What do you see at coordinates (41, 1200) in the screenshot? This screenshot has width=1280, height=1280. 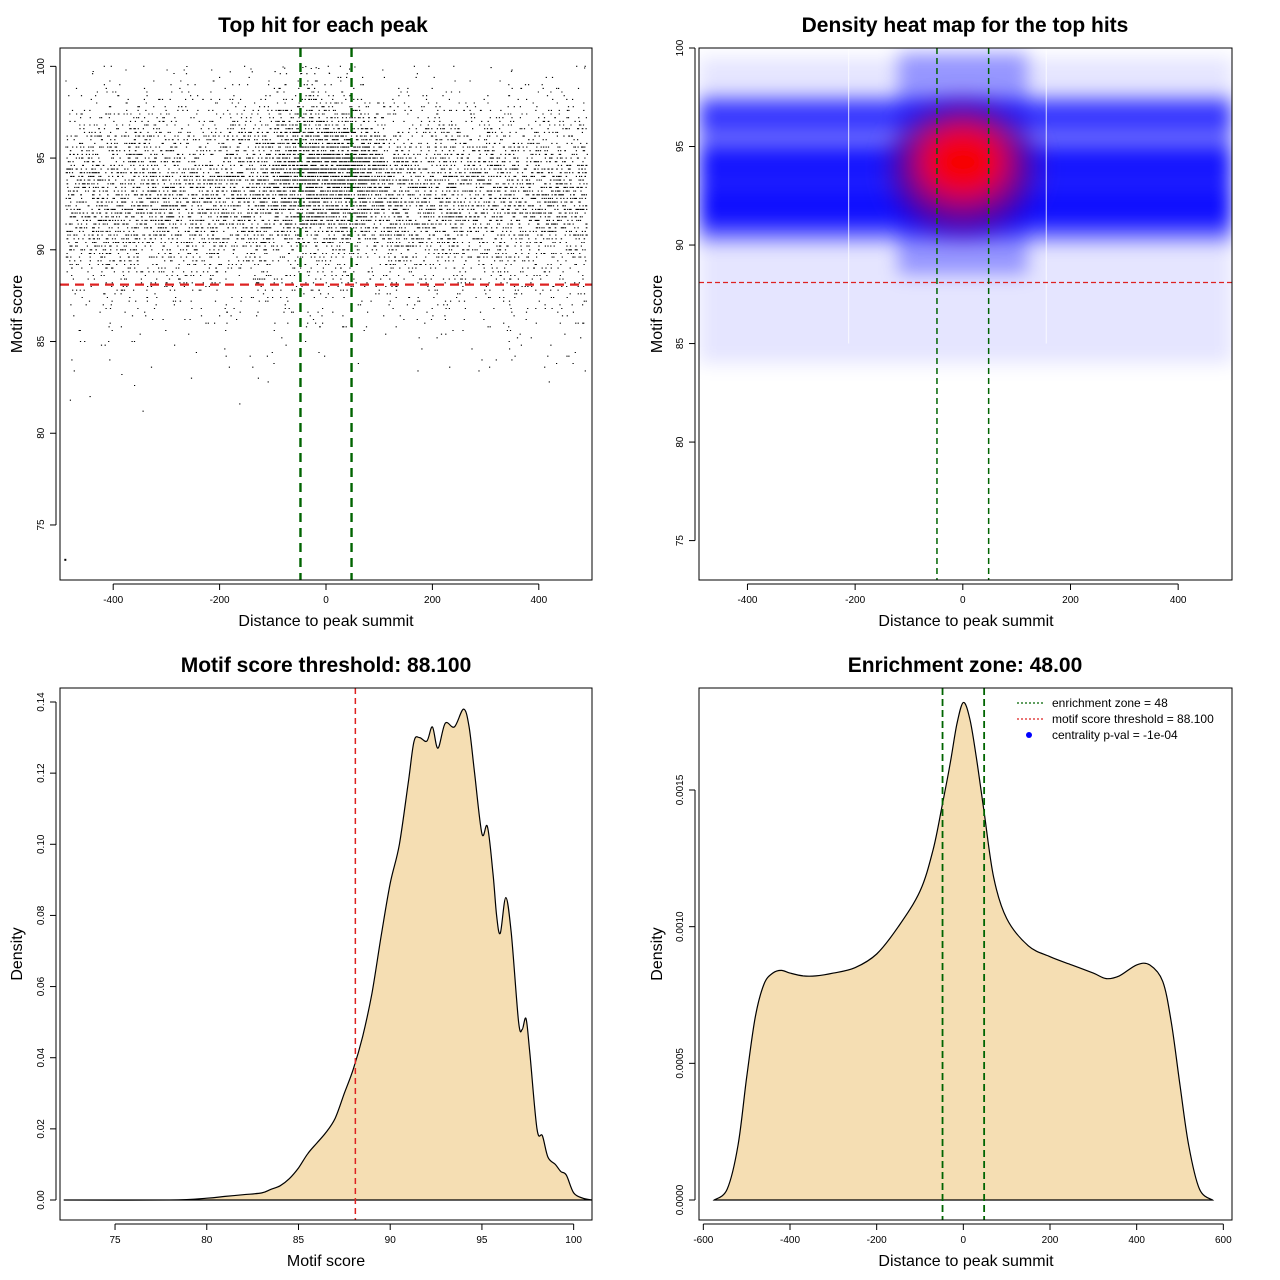 I see `score-density-y-tick-label: 0.00` at bounding box center [41, 1200].